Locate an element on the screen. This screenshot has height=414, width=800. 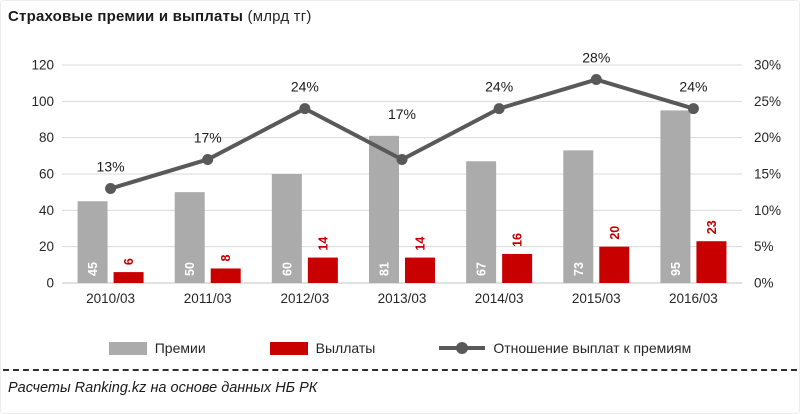
right-axis-tick: 10% is located at coordinates (767, 210).